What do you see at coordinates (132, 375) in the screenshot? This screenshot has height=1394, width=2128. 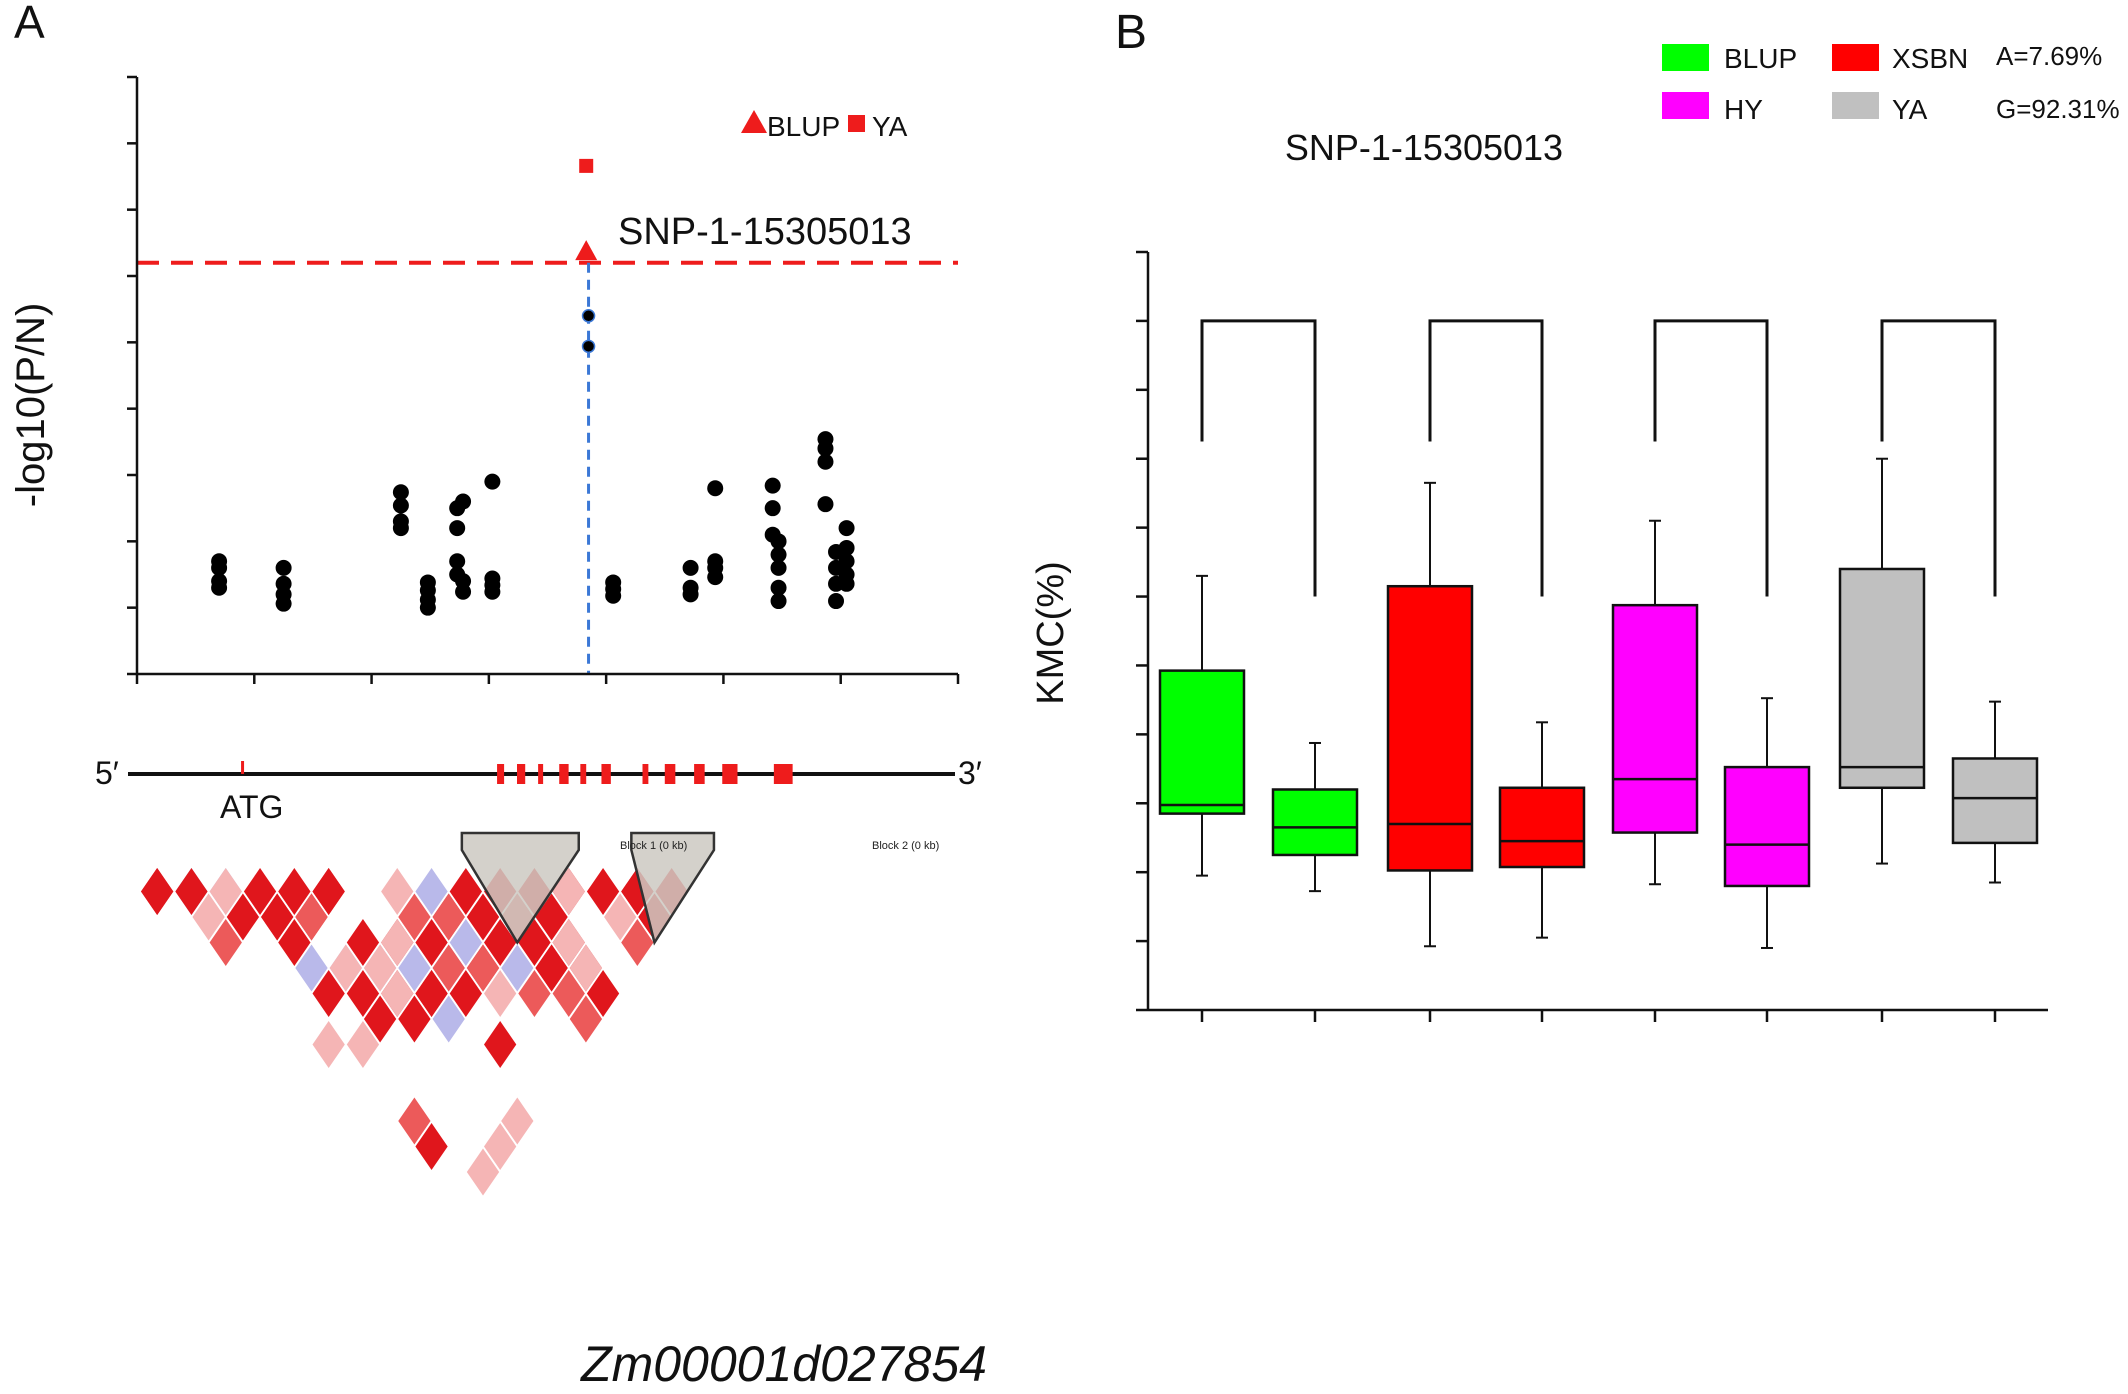 I see `panel-a-y-ticks` at bounding box center [132, 375].